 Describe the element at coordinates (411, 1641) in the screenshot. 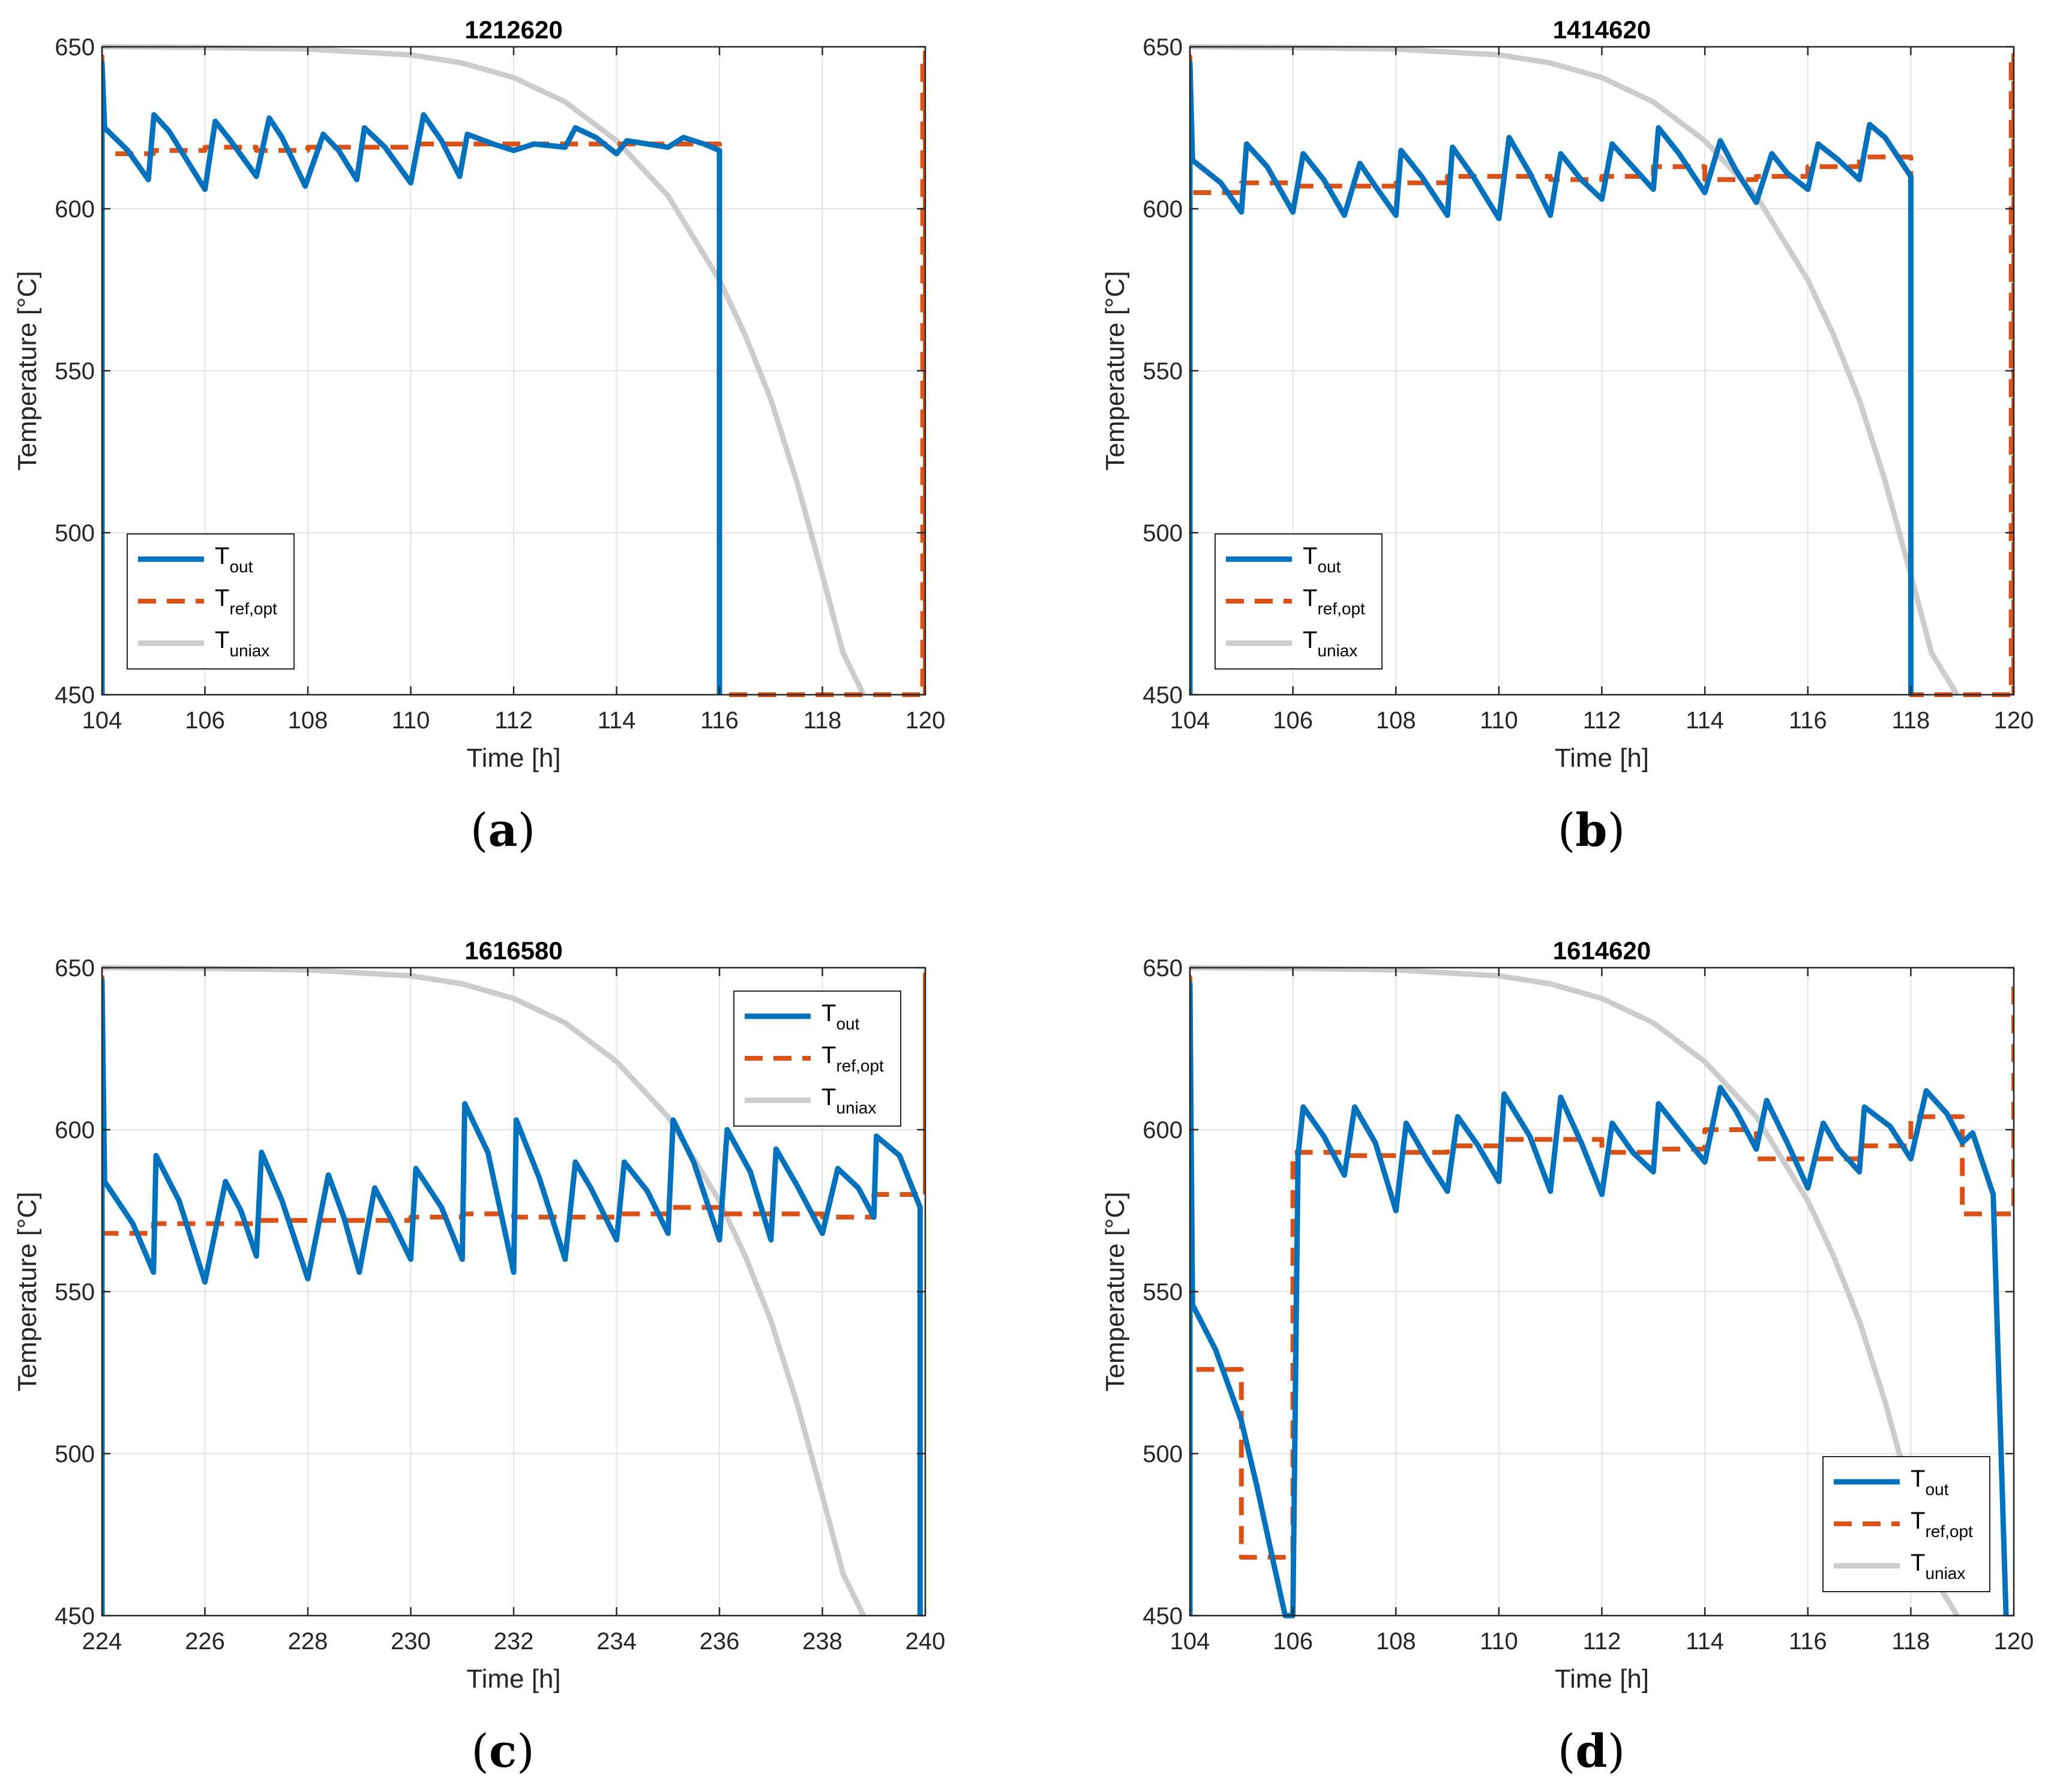

I see `x-tick-label: 230` at that location.